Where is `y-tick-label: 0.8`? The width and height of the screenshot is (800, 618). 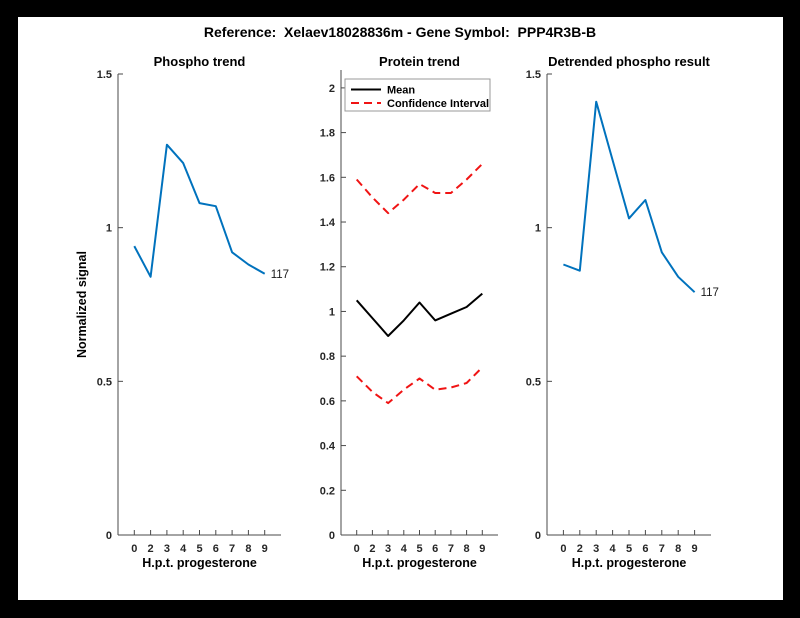
y-tick-label: 0.8 is located at coordinates (327, 357).